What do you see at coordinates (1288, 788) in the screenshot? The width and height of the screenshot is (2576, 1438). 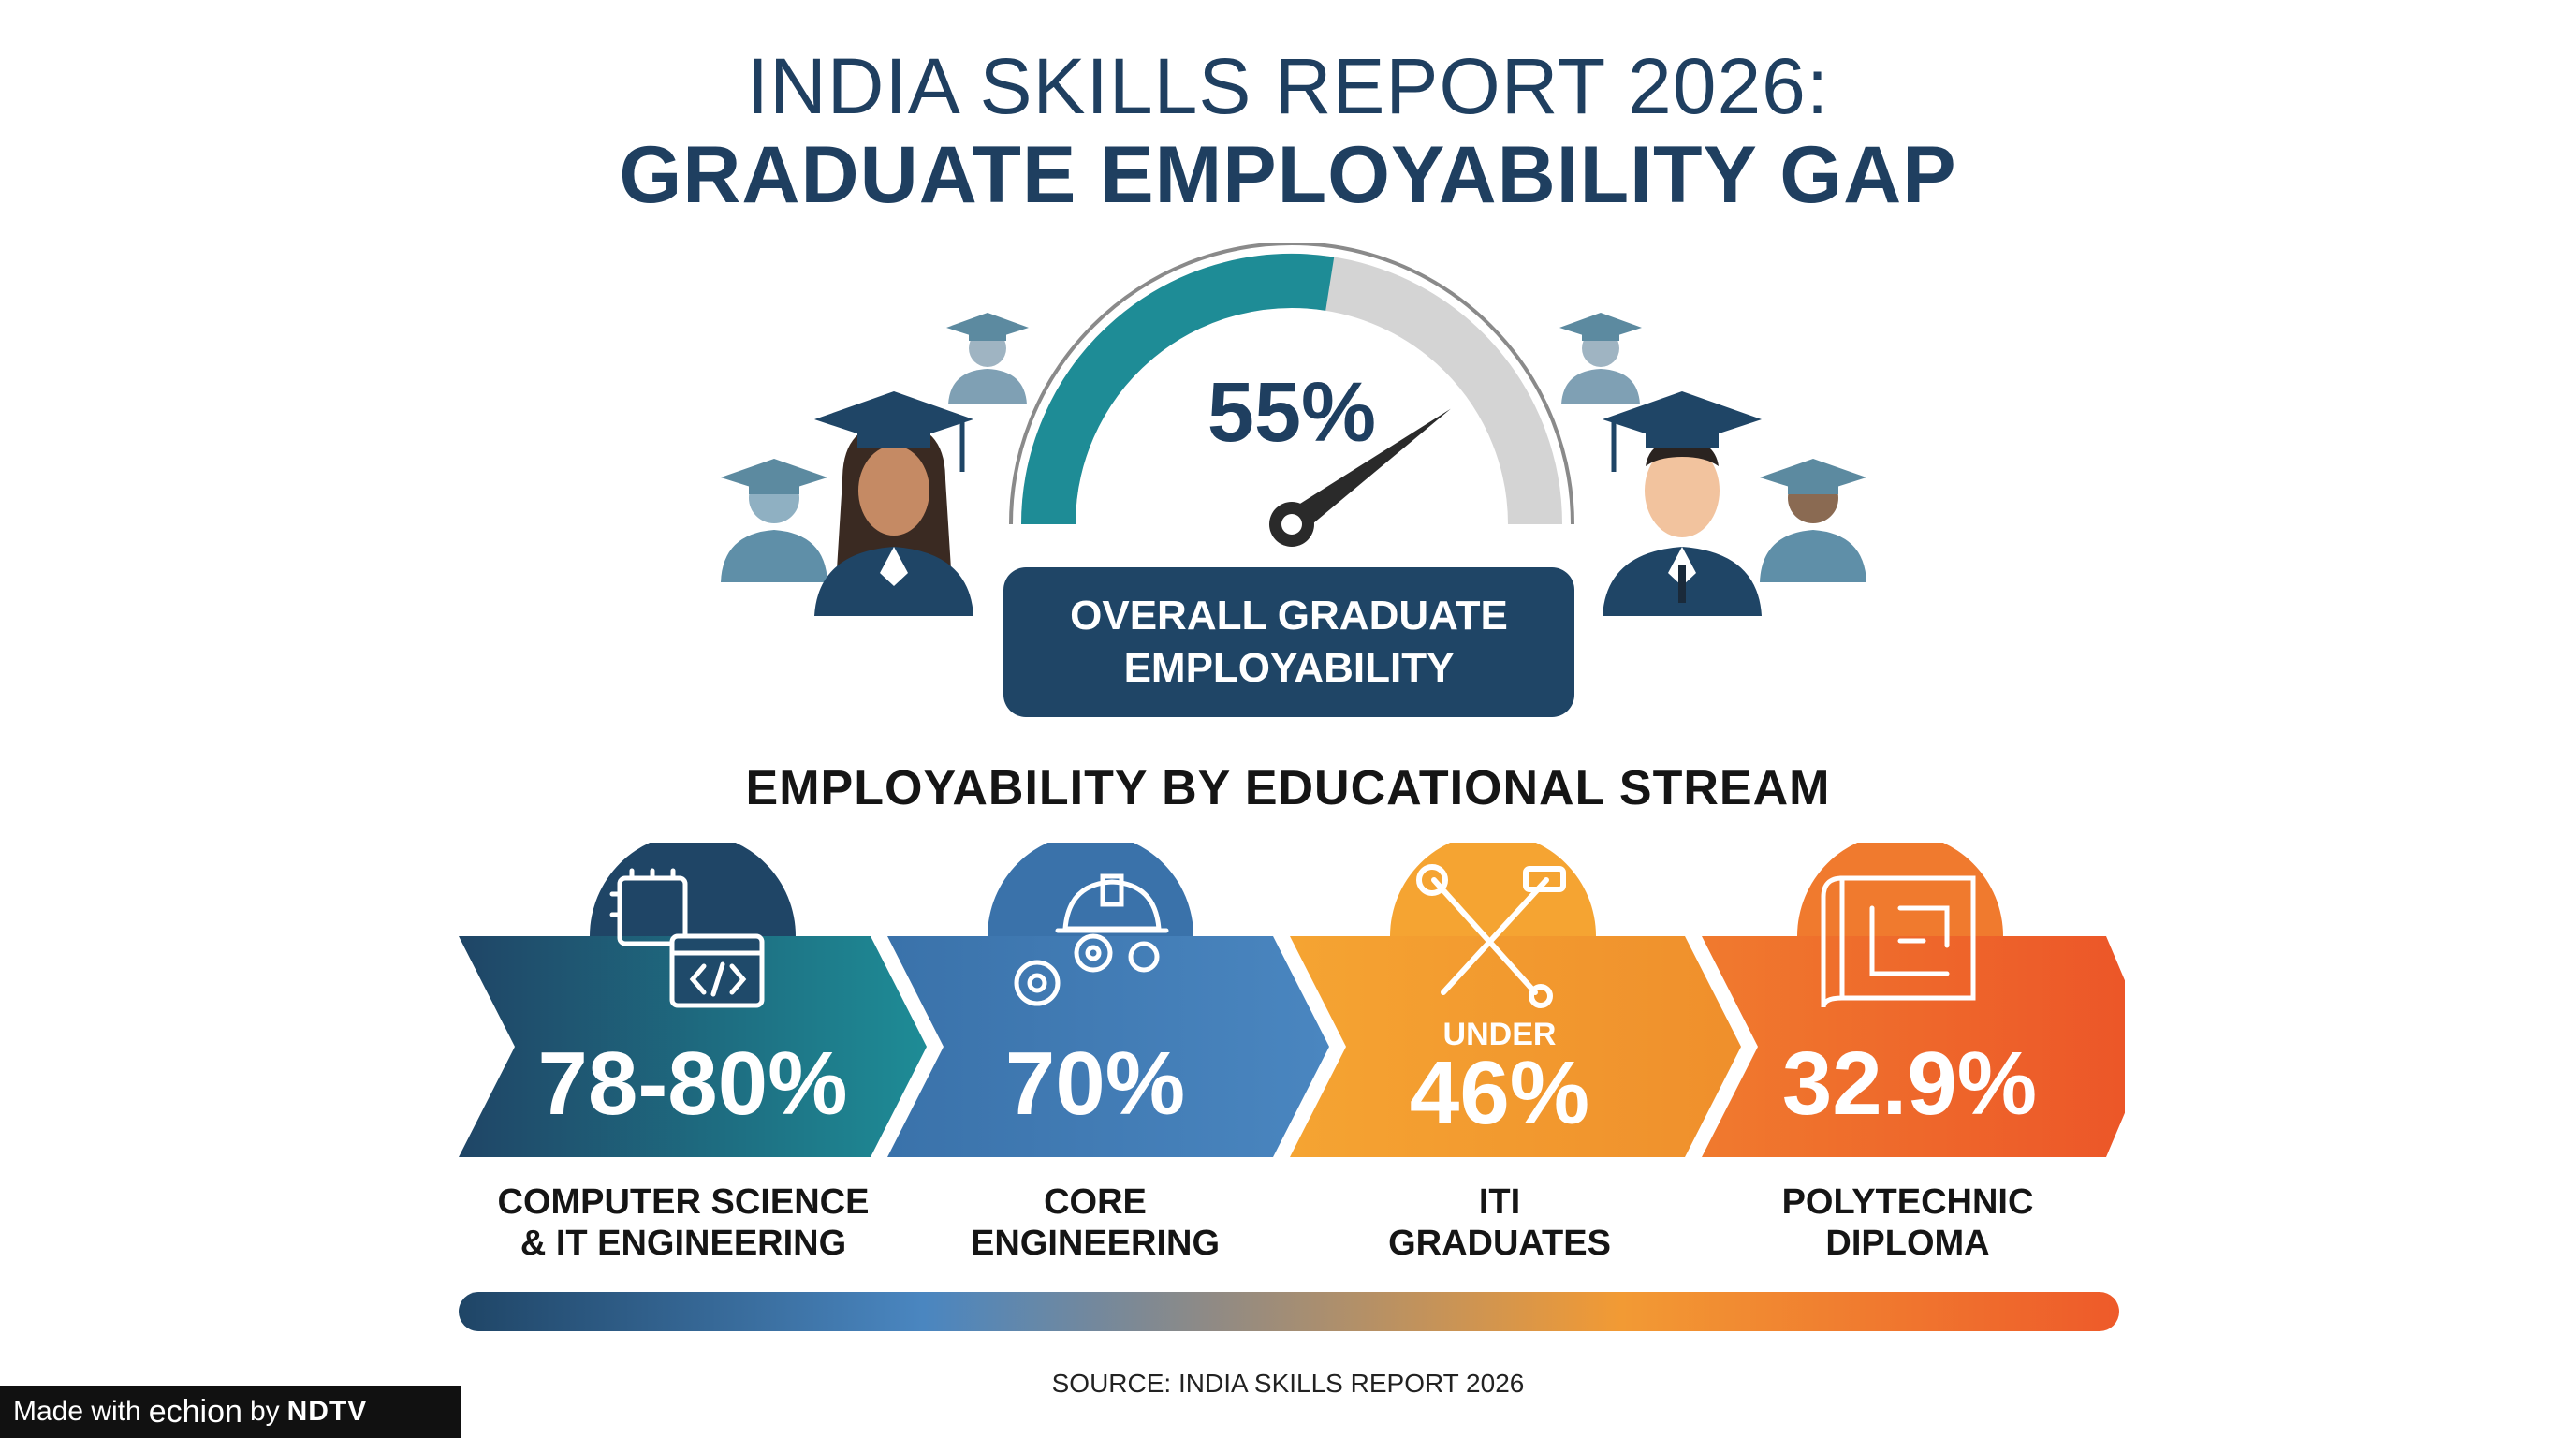 I see `section-title: EMPLOYABILITY BY EDUCATIONAL STREAM` at bounding box center [1288, 788].